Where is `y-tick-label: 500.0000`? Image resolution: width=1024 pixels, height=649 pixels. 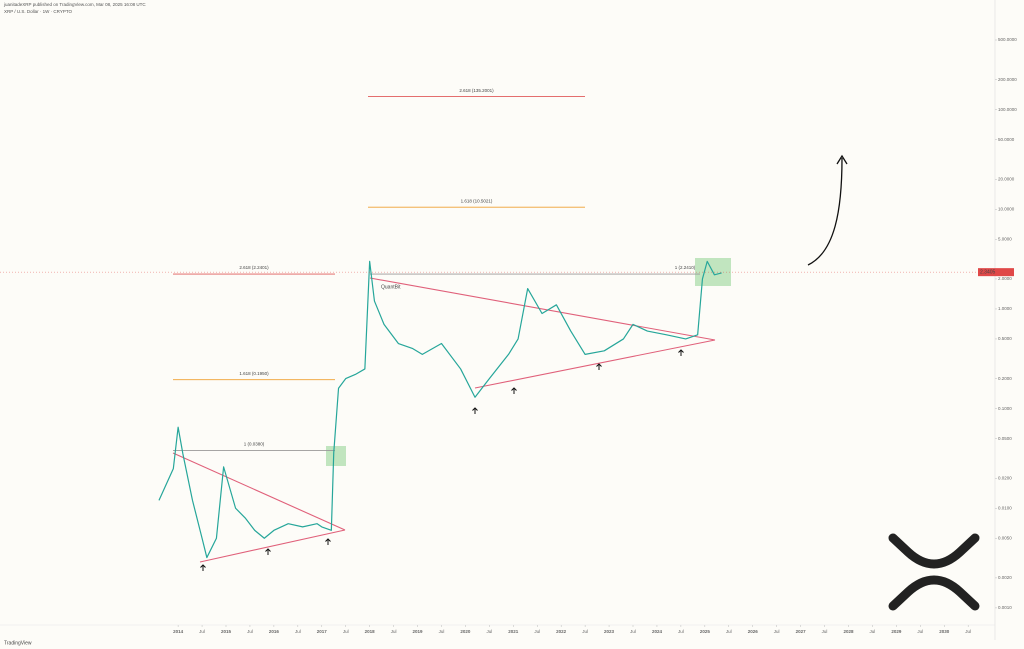 y-tick-label: 500.0000 is located at coordinates (1007, 39).